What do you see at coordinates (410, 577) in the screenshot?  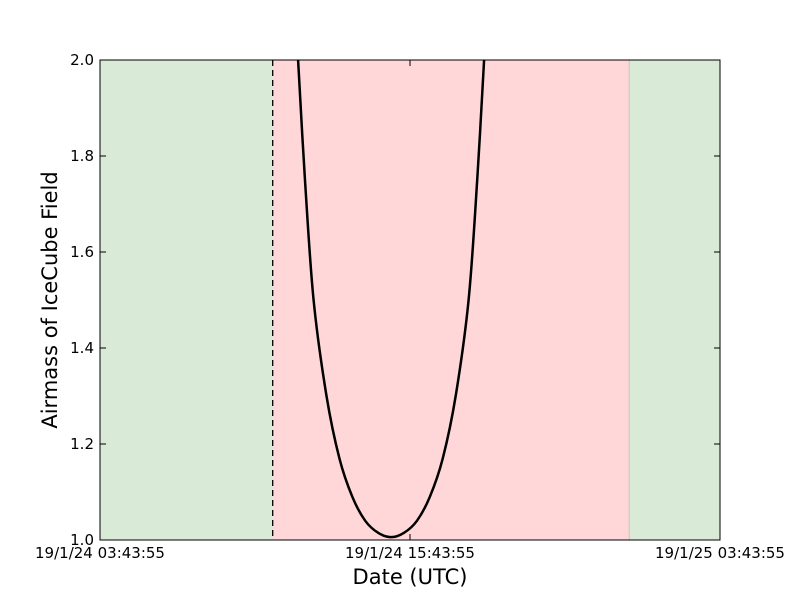 I see `x-axis-label: Date (UTC)` at bounding box center [410, 577].